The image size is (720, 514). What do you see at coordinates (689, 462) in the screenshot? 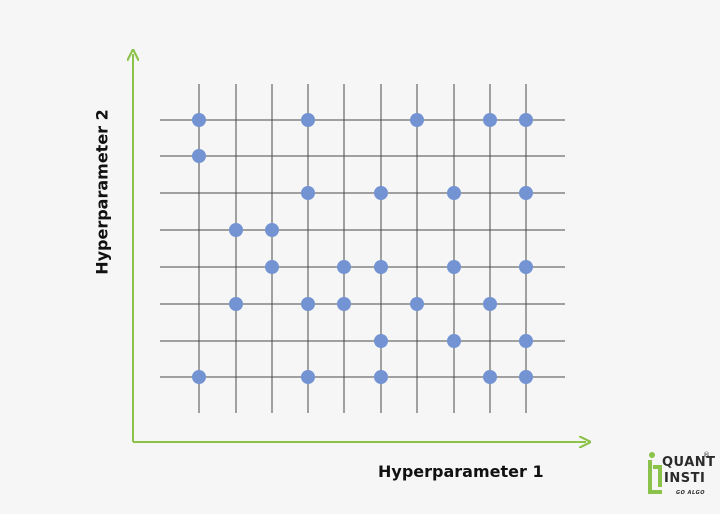
I see `logo-word-quant: QUANT` at bounding box center [689, 462].